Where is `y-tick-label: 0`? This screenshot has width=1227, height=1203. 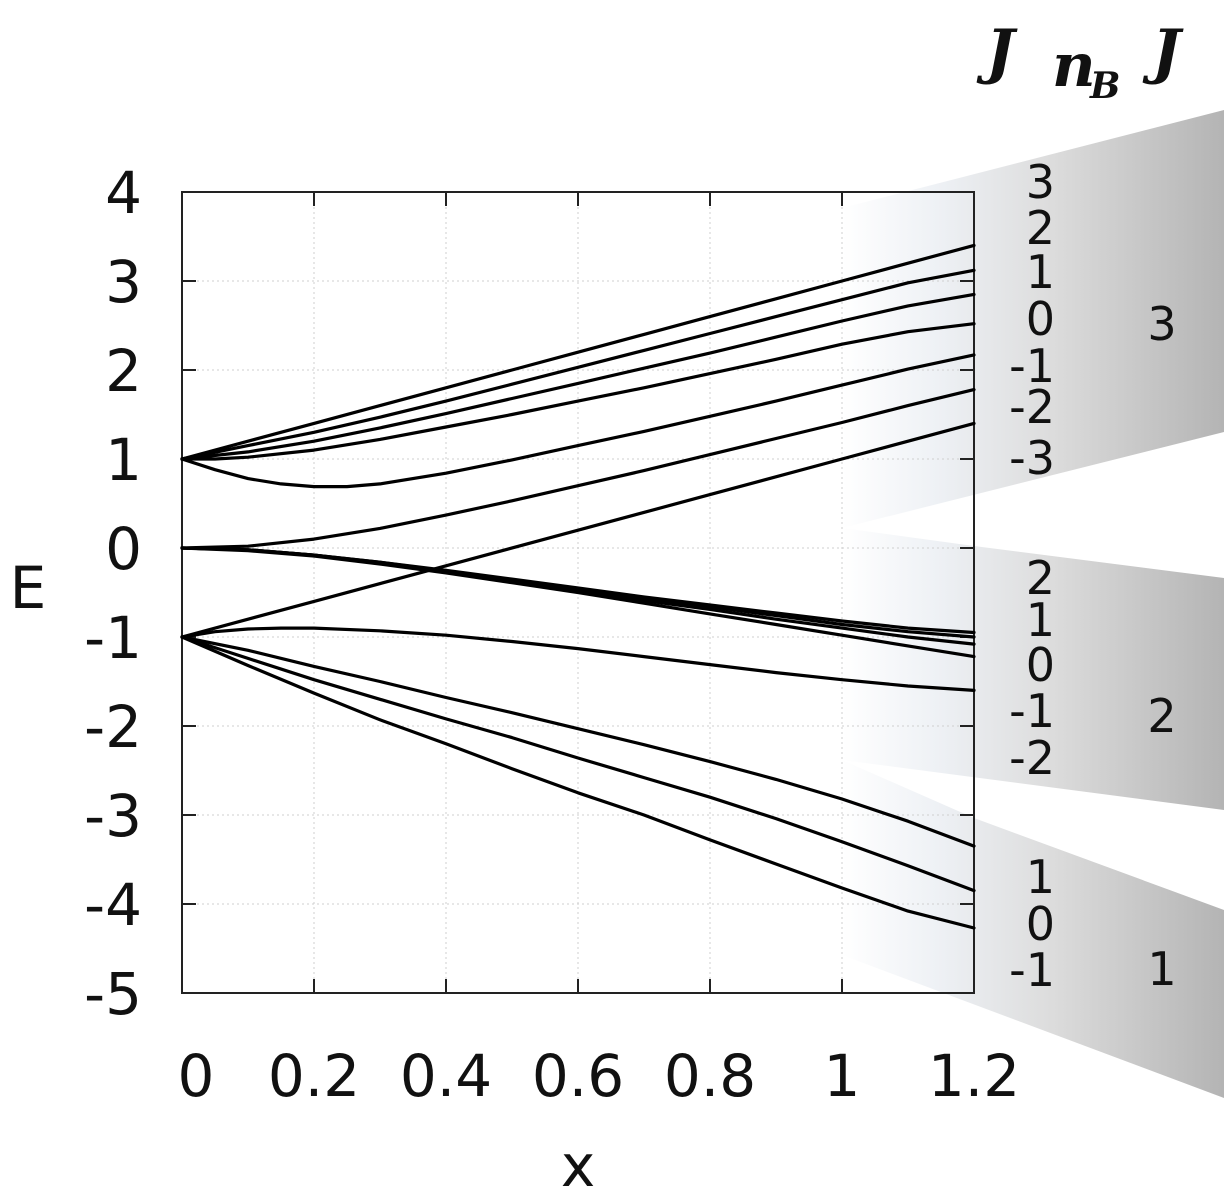 y-tick-label: 0 is located at coordinates (123, 549).